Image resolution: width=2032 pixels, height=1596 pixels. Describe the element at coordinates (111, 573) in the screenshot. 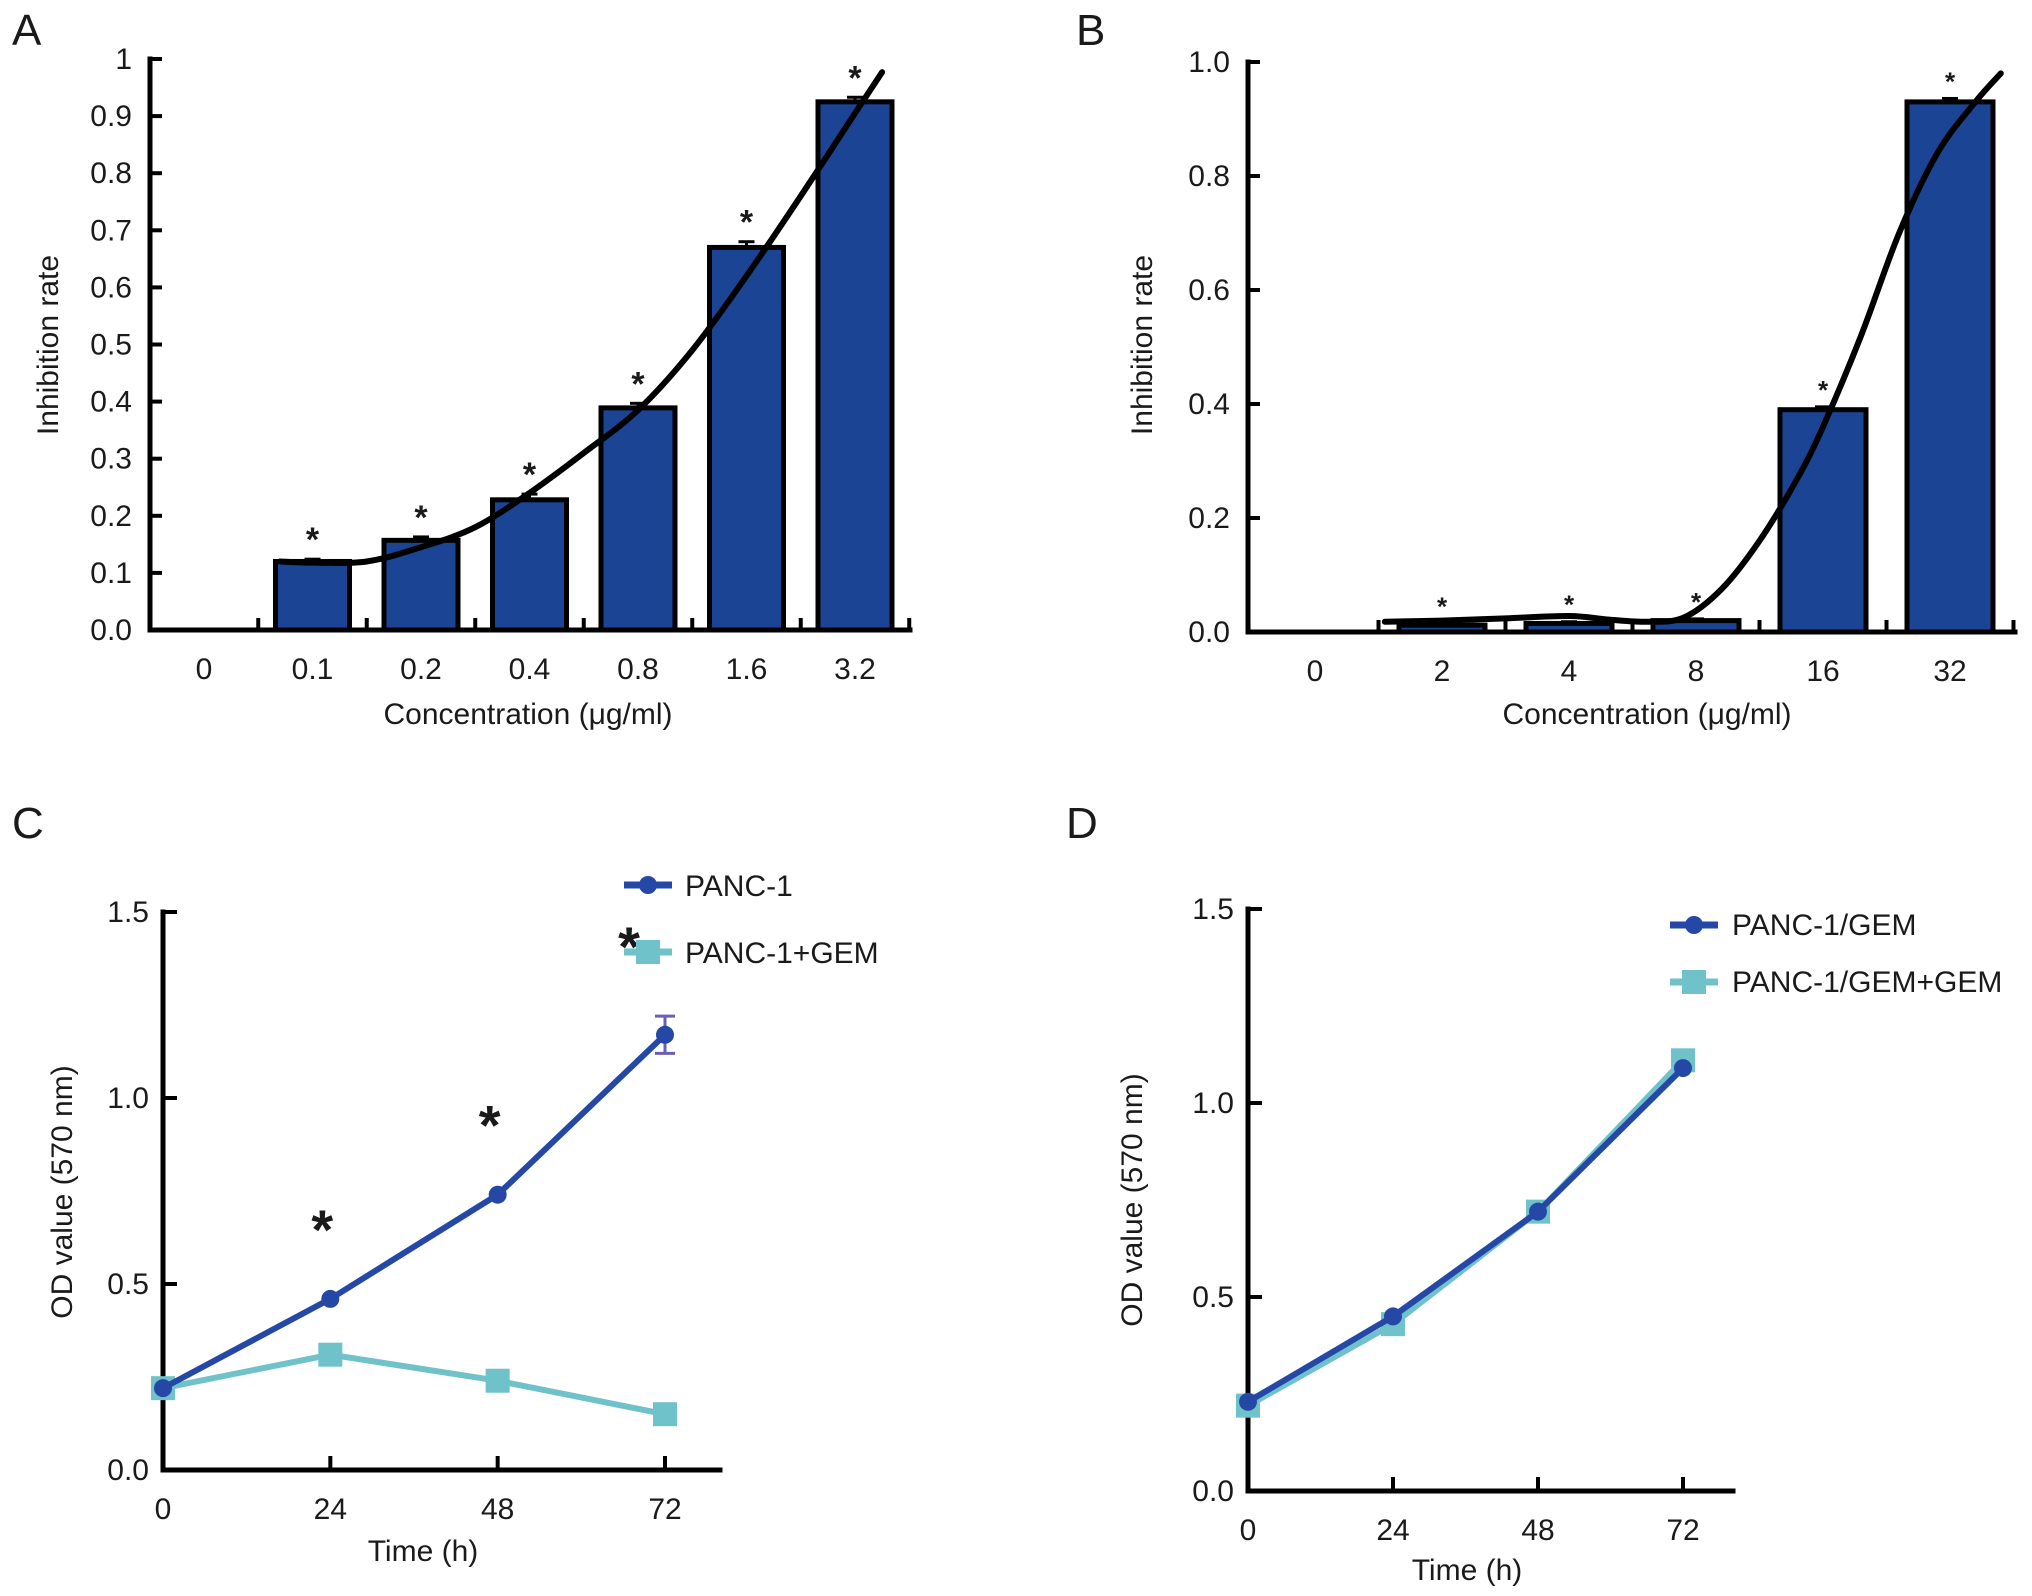

I see `y-tick-label: 0.1` at that location.